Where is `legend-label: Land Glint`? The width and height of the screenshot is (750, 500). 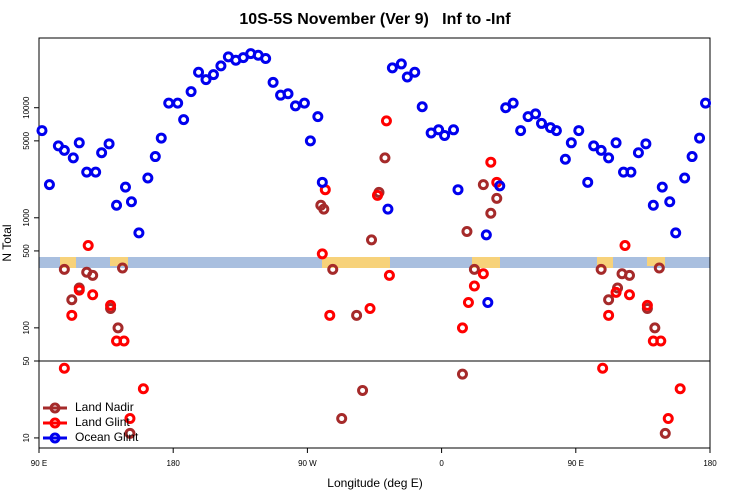
legend-label: Land Glint is located at coordinates (102, 422).